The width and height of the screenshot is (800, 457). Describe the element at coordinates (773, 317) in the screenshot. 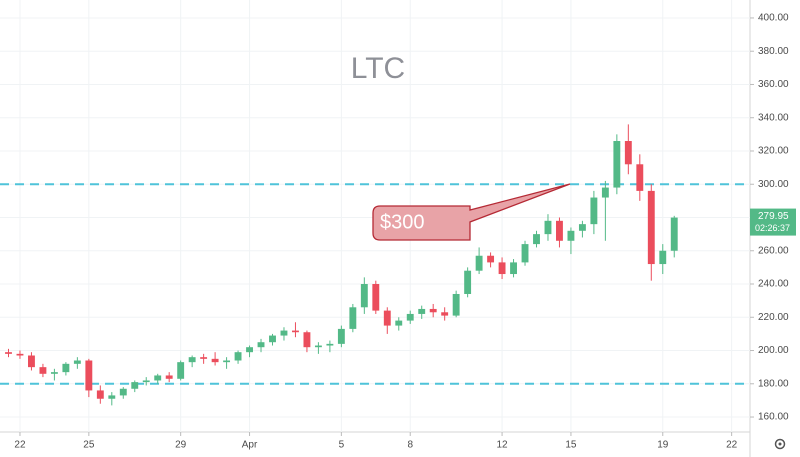

I see `y-tick-label: 220.00` at that location.